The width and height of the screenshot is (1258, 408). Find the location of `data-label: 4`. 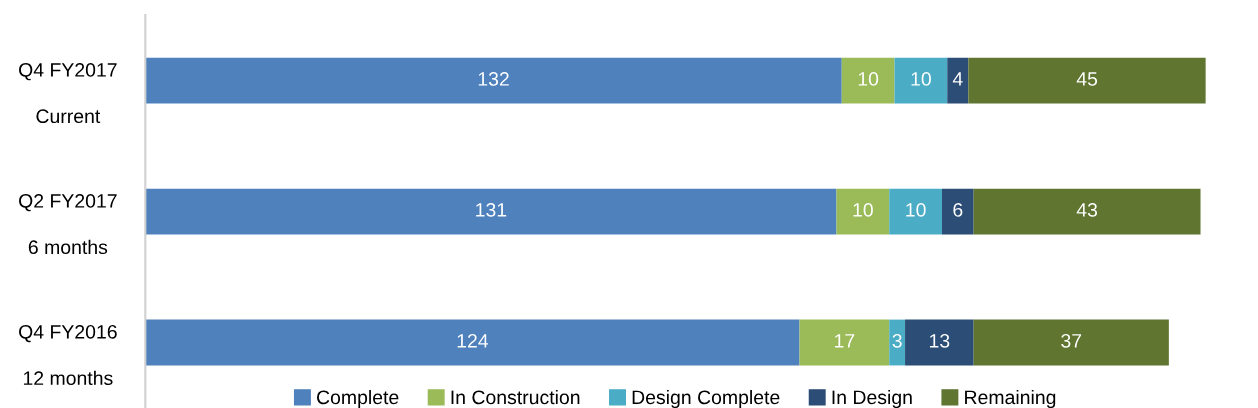

data-label: 4 is located at coordinates (957, 79).